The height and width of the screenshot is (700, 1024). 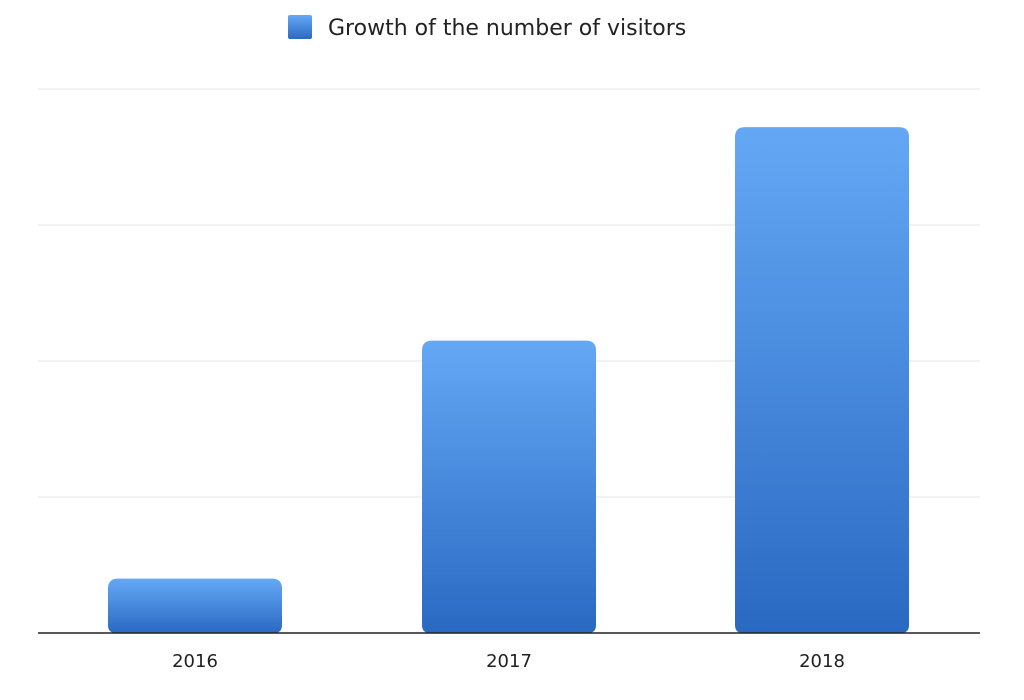 What do you see at coordinates (195, 605) in the screenshot?
I see `bar-2016` at bounding box center [195, 605].